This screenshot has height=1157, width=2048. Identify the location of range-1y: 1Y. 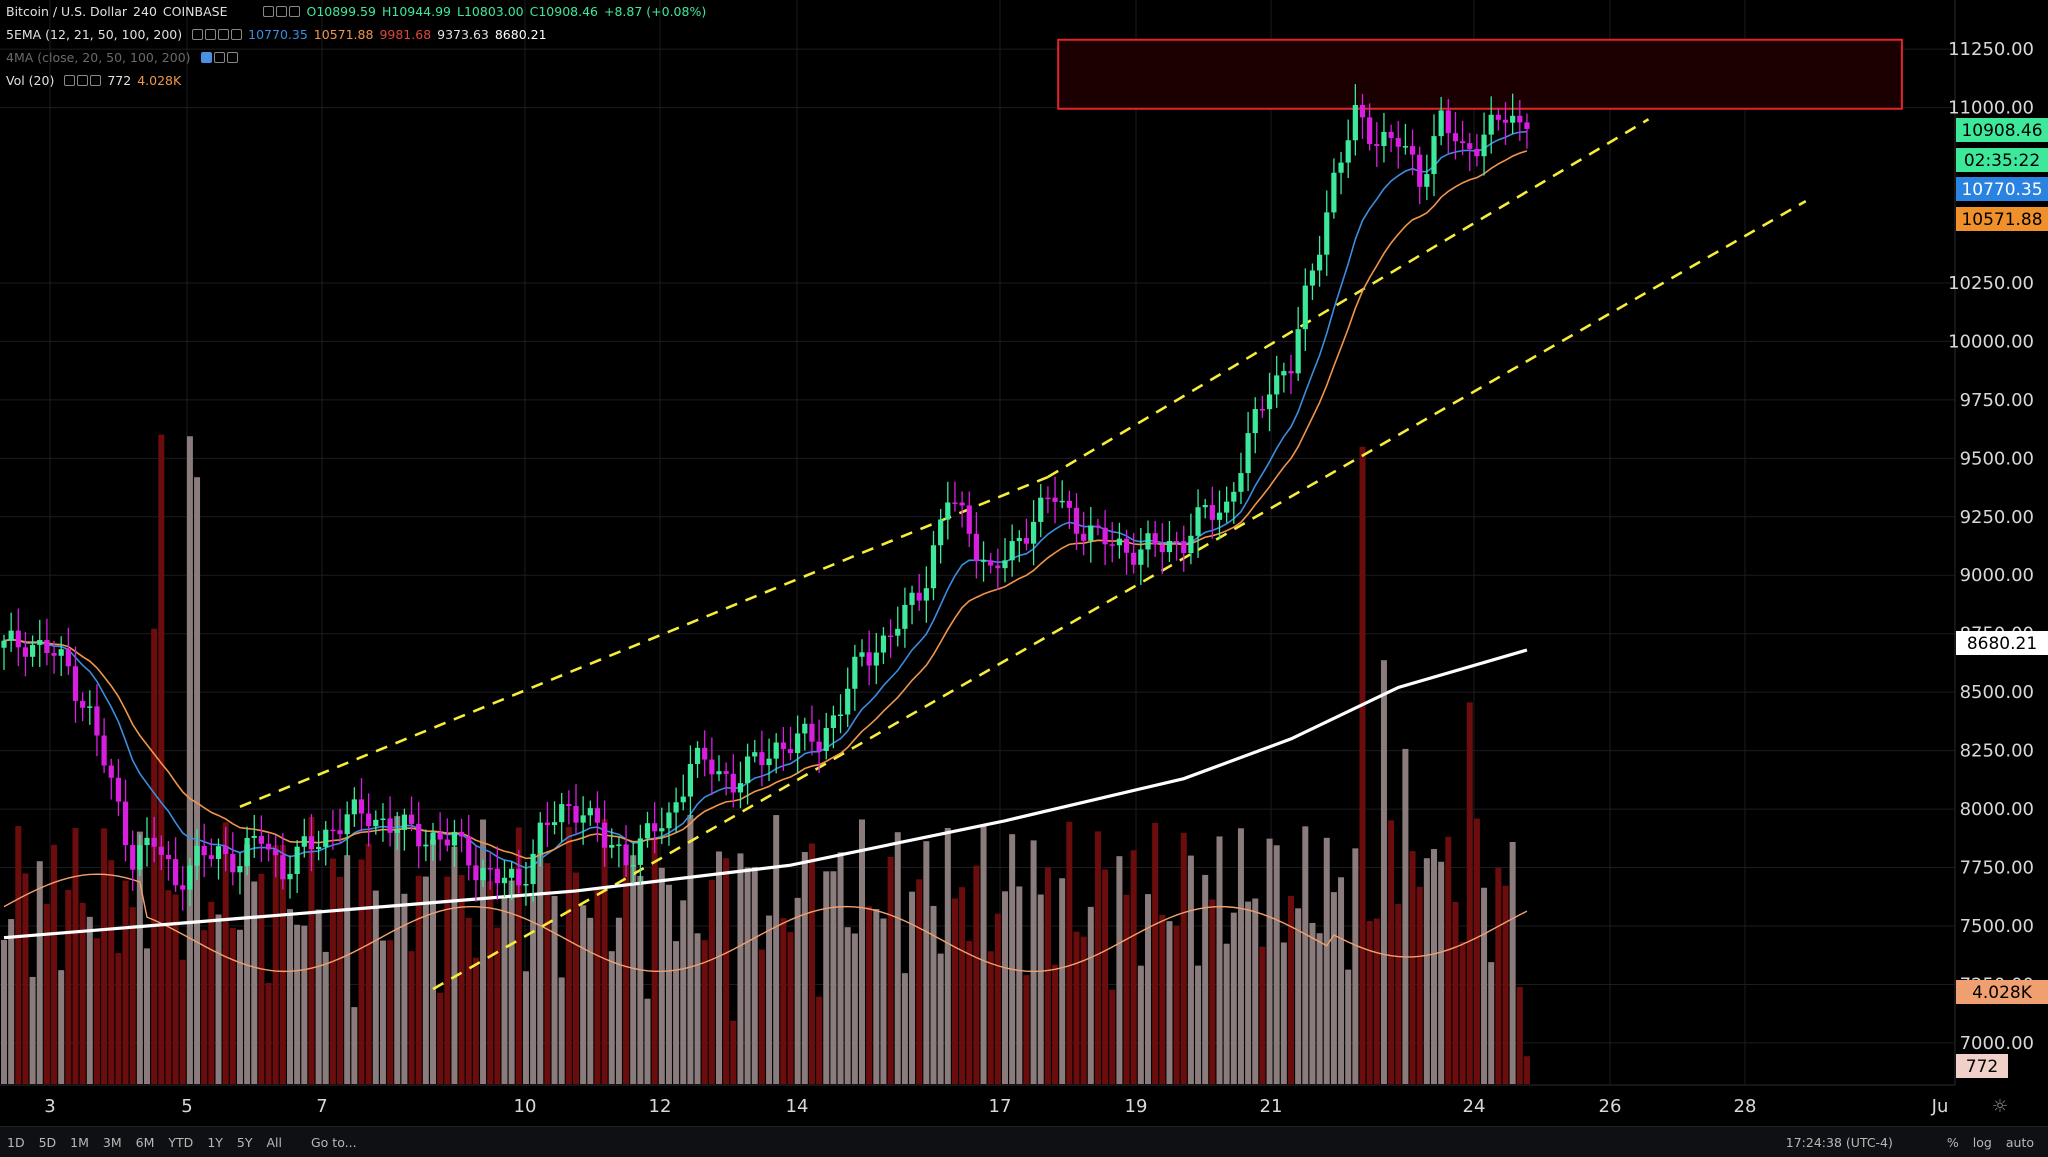
(215, 1142).